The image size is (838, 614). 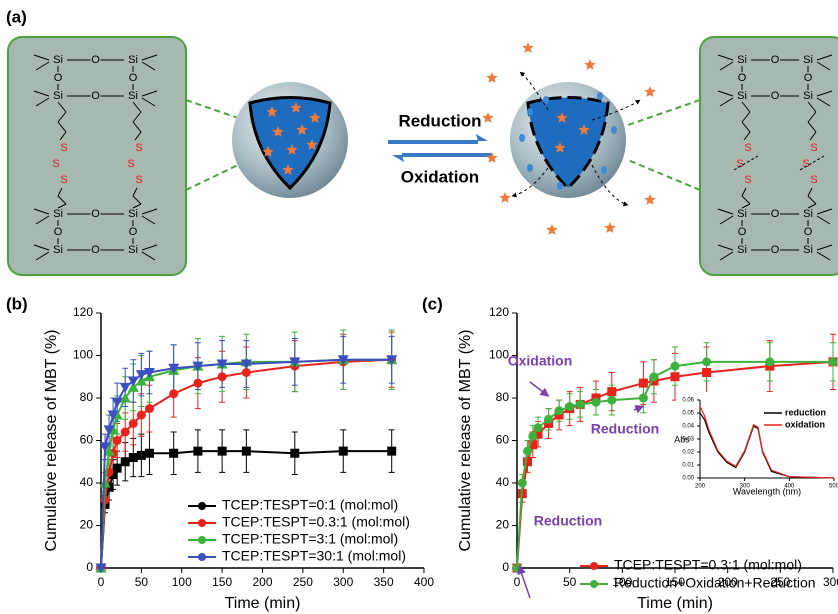 I want to click on annotation-arrow, so click(x=539, y=389).